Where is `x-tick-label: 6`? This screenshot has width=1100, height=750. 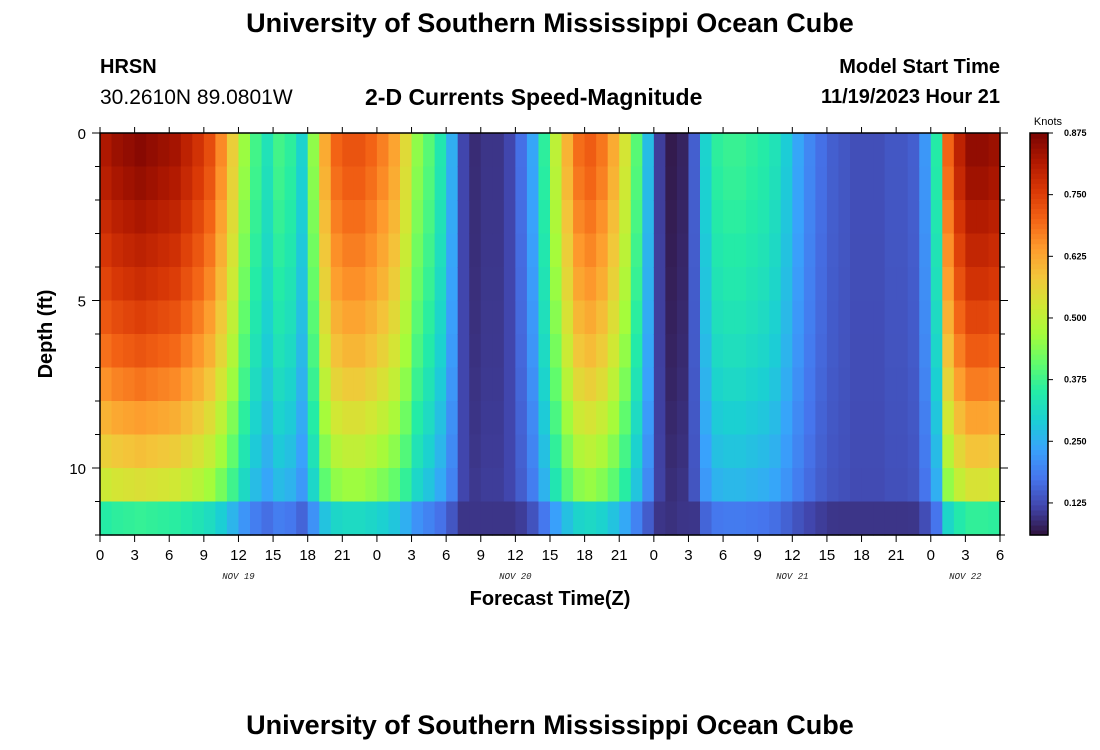 x-tick-label: 6 is located at coordinates (723, 555).